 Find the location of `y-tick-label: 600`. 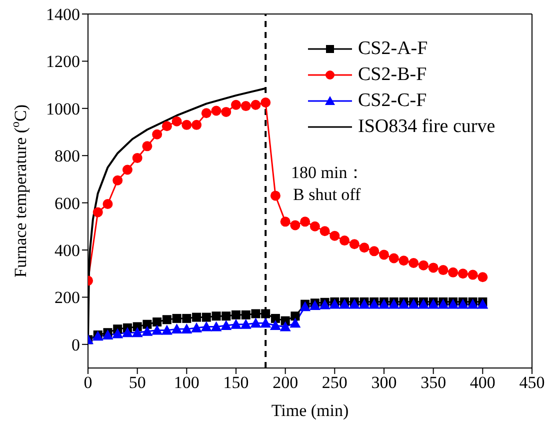

y-tick-label: 600 is located at coordinates (67, 203).